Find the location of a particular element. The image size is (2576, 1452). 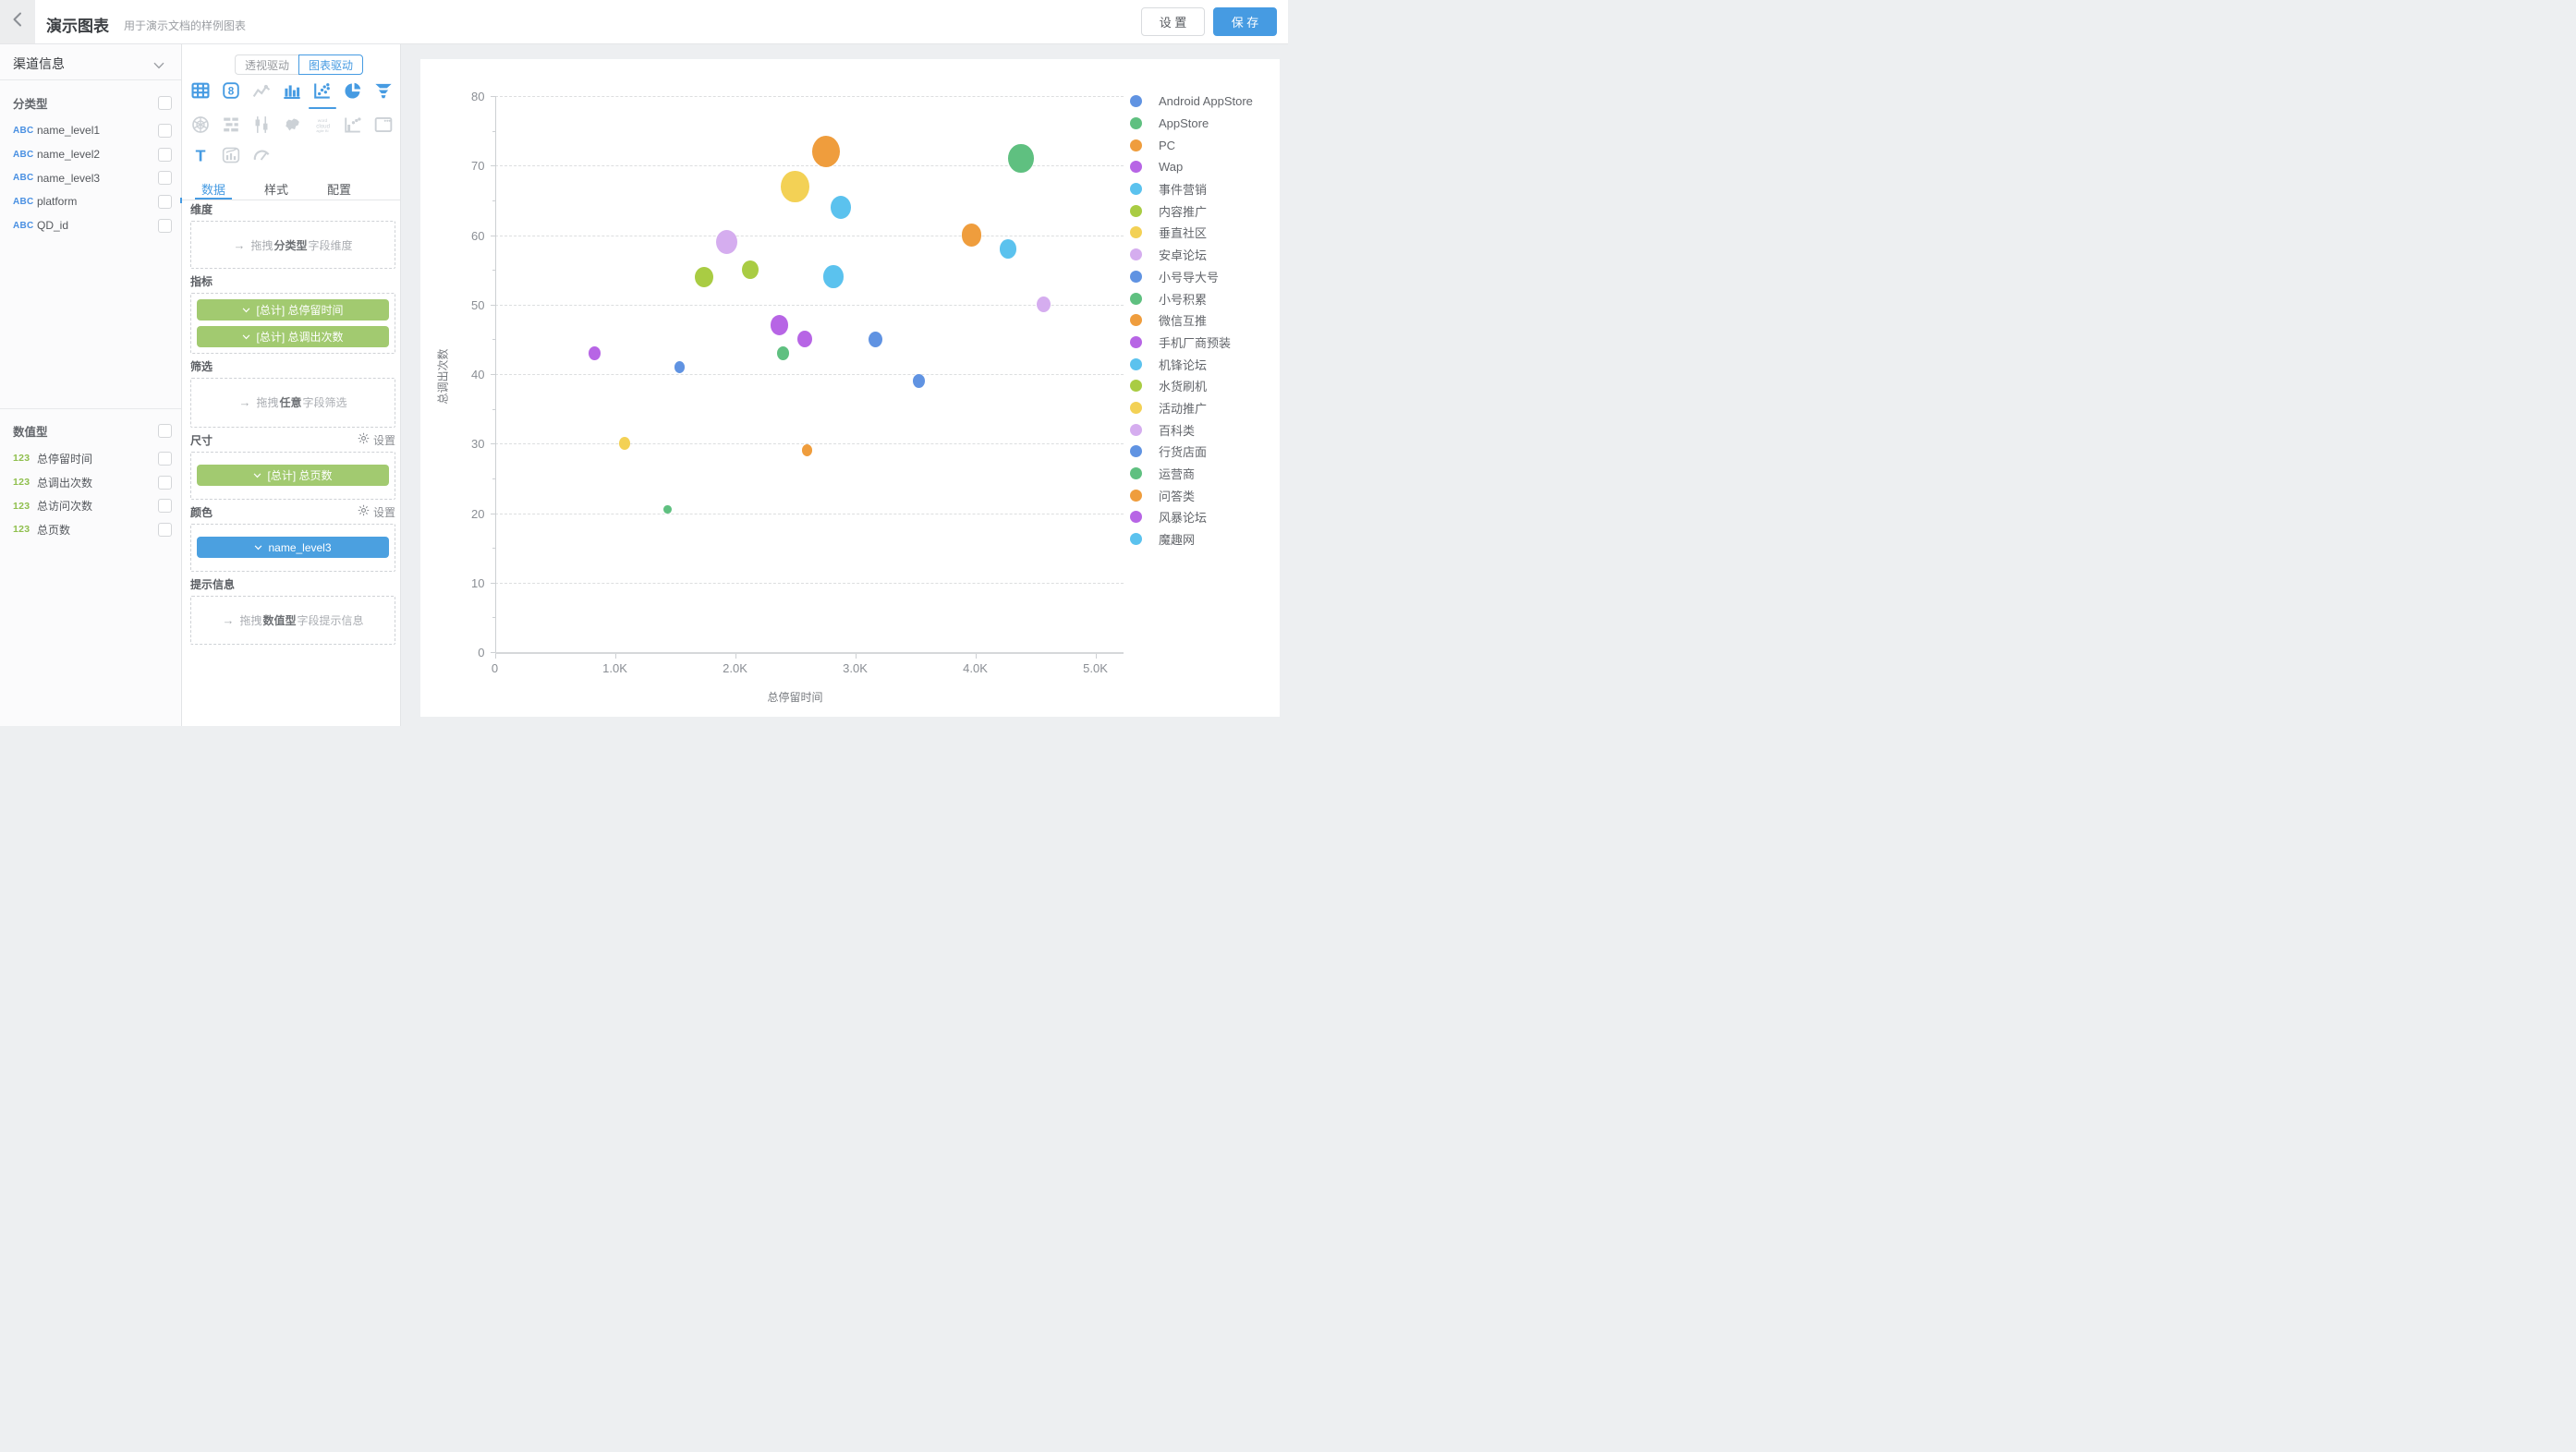

measure-pill: [总计] 总调出次数 is located at coordinates (293, 336).